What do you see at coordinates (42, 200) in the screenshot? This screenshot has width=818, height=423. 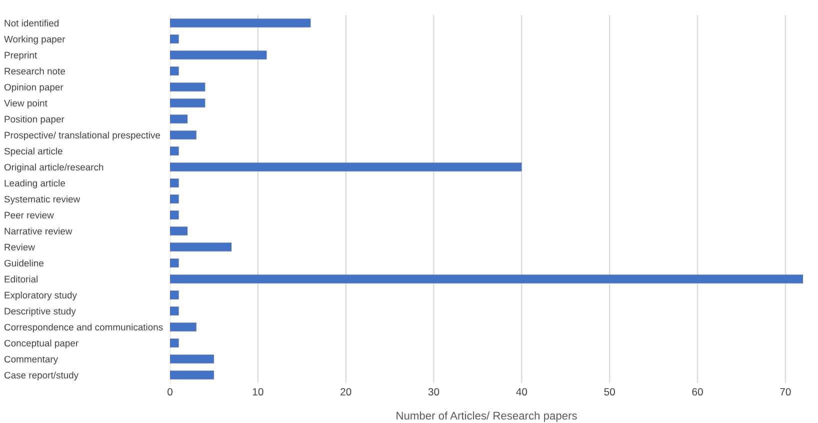 I see `y-tick-label: Systematic review` at bounding box center [42, 200].